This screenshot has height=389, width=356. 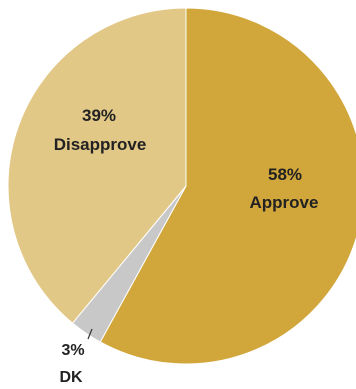 What do you see at coordinates (284, 202) in the screenshot?
I see `slice-name-label-approve: Approve` at bounding box center [284, 202].